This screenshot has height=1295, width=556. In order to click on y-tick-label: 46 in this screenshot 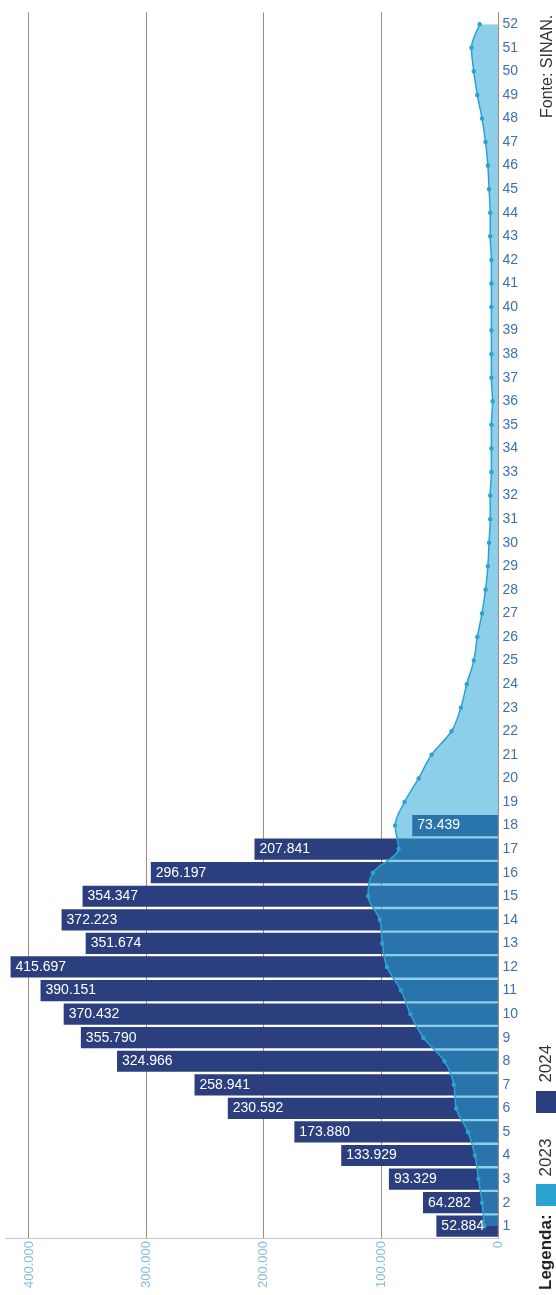, I will do `click(510, 164)`.